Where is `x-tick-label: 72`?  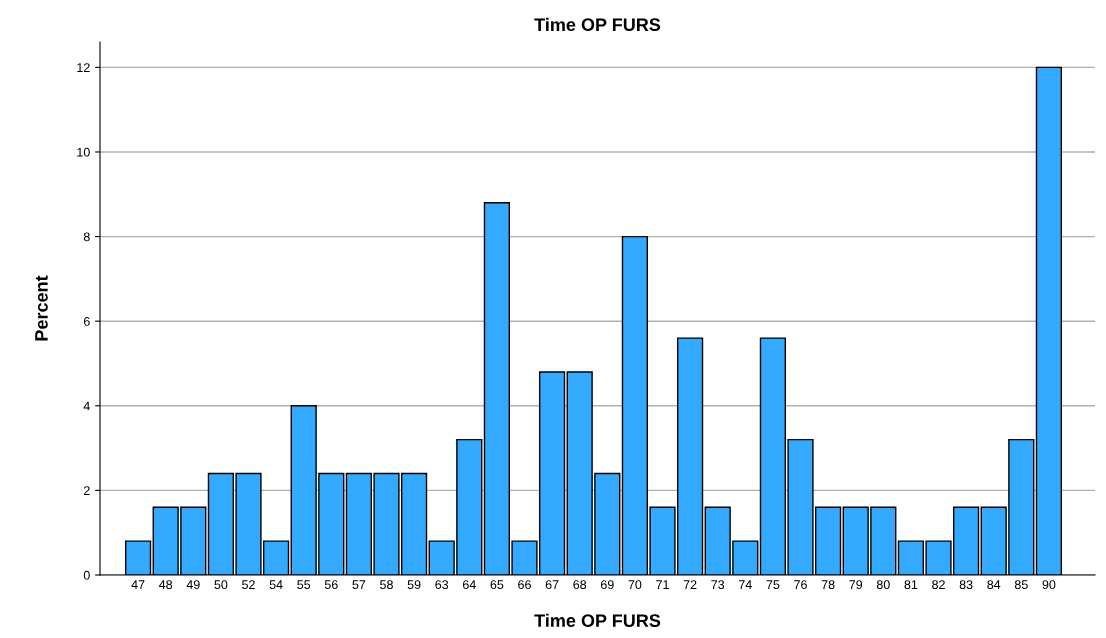 x-tick-label: 72 is located at coordinates (690, 584).